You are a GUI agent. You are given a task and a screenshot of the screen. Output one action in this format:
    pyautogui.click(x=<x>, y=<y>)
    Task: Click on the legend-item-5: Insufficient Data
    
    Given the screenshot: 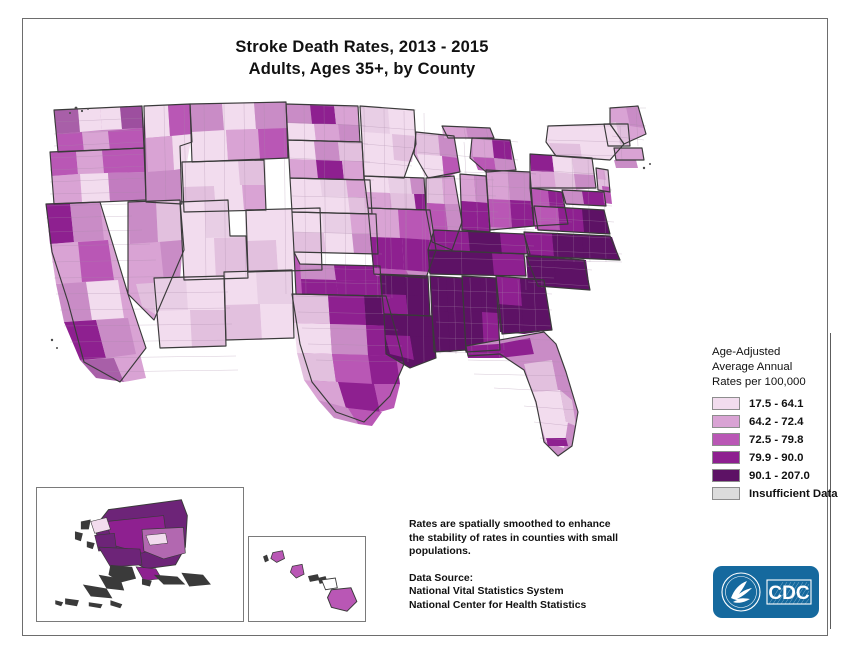 What is the action you would take?
    pyautogui.click(x=775, y=494)
    